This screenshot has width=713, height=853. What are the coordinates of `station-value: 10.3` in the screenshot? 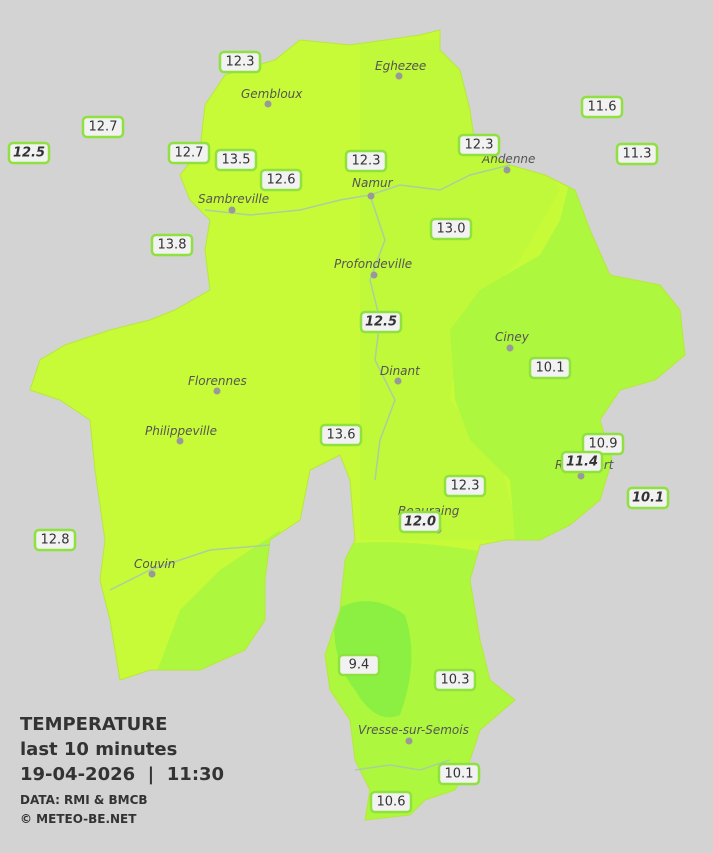 It's located at (455, 680).